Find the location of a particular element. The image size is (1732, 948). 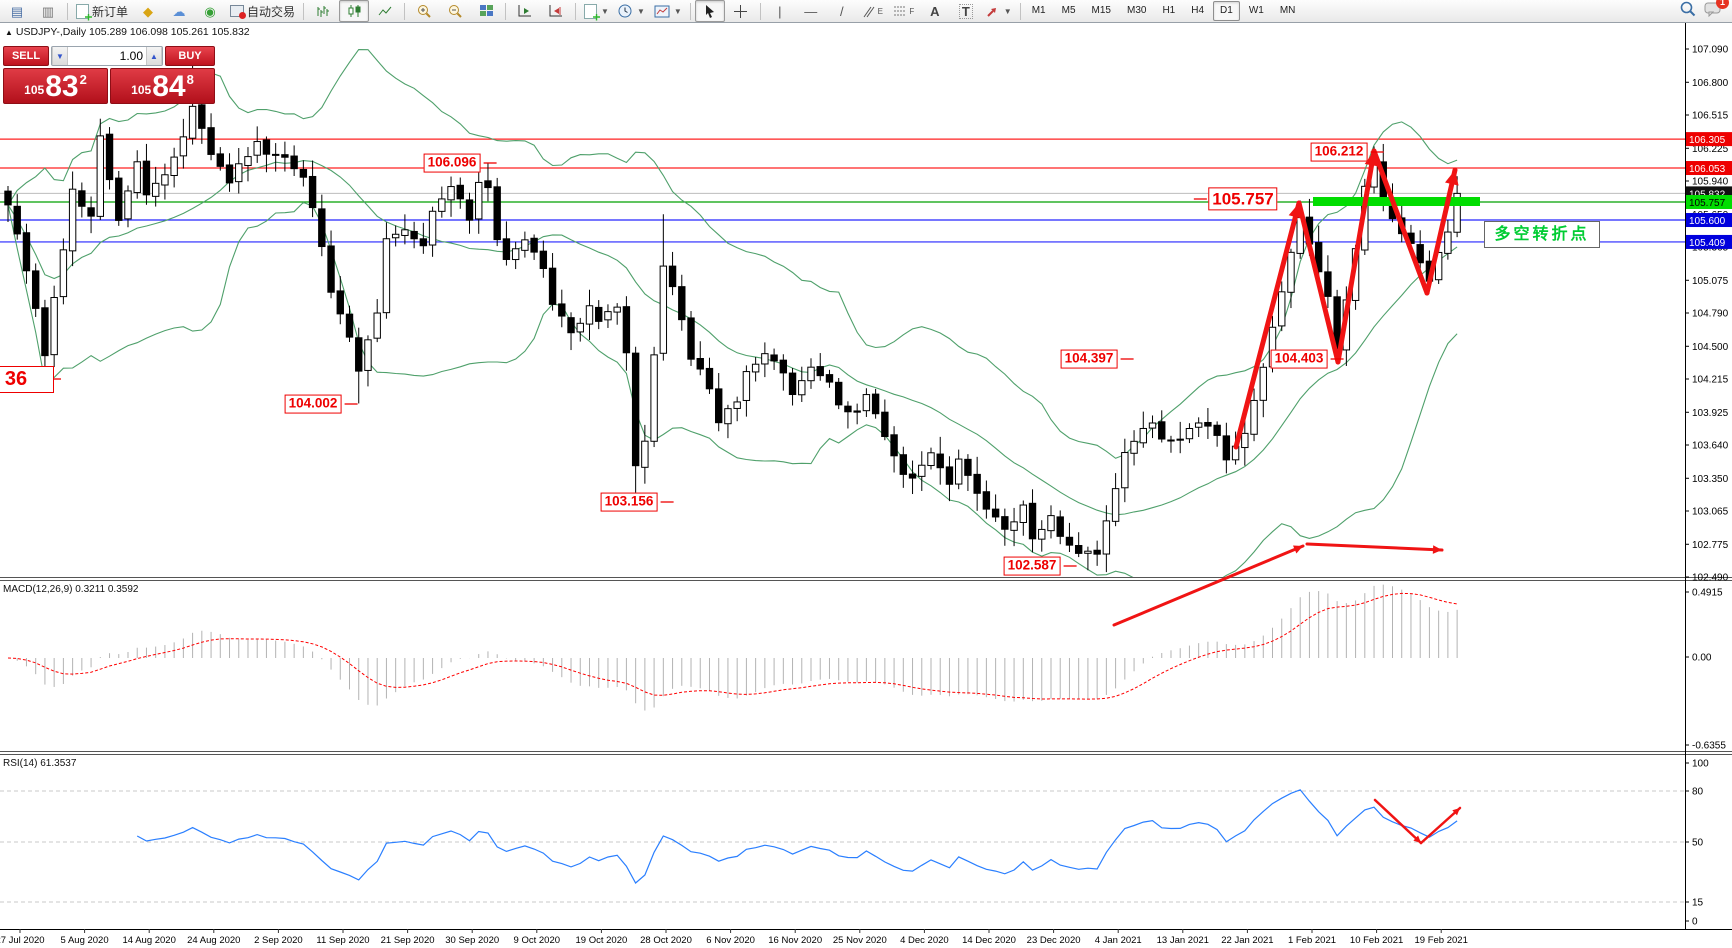

volume-down-button: ▼ is located at coordinates (60, 56).